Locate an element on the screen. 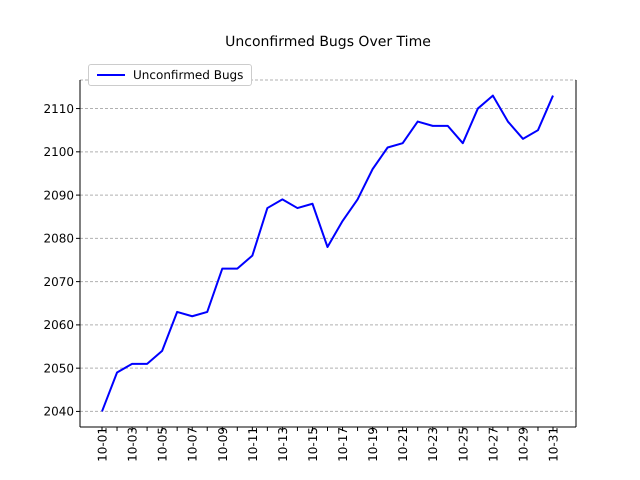 This screenshot has width=640, height=480. x-tick-label: 10-29 is located at coordinates (523, 444).